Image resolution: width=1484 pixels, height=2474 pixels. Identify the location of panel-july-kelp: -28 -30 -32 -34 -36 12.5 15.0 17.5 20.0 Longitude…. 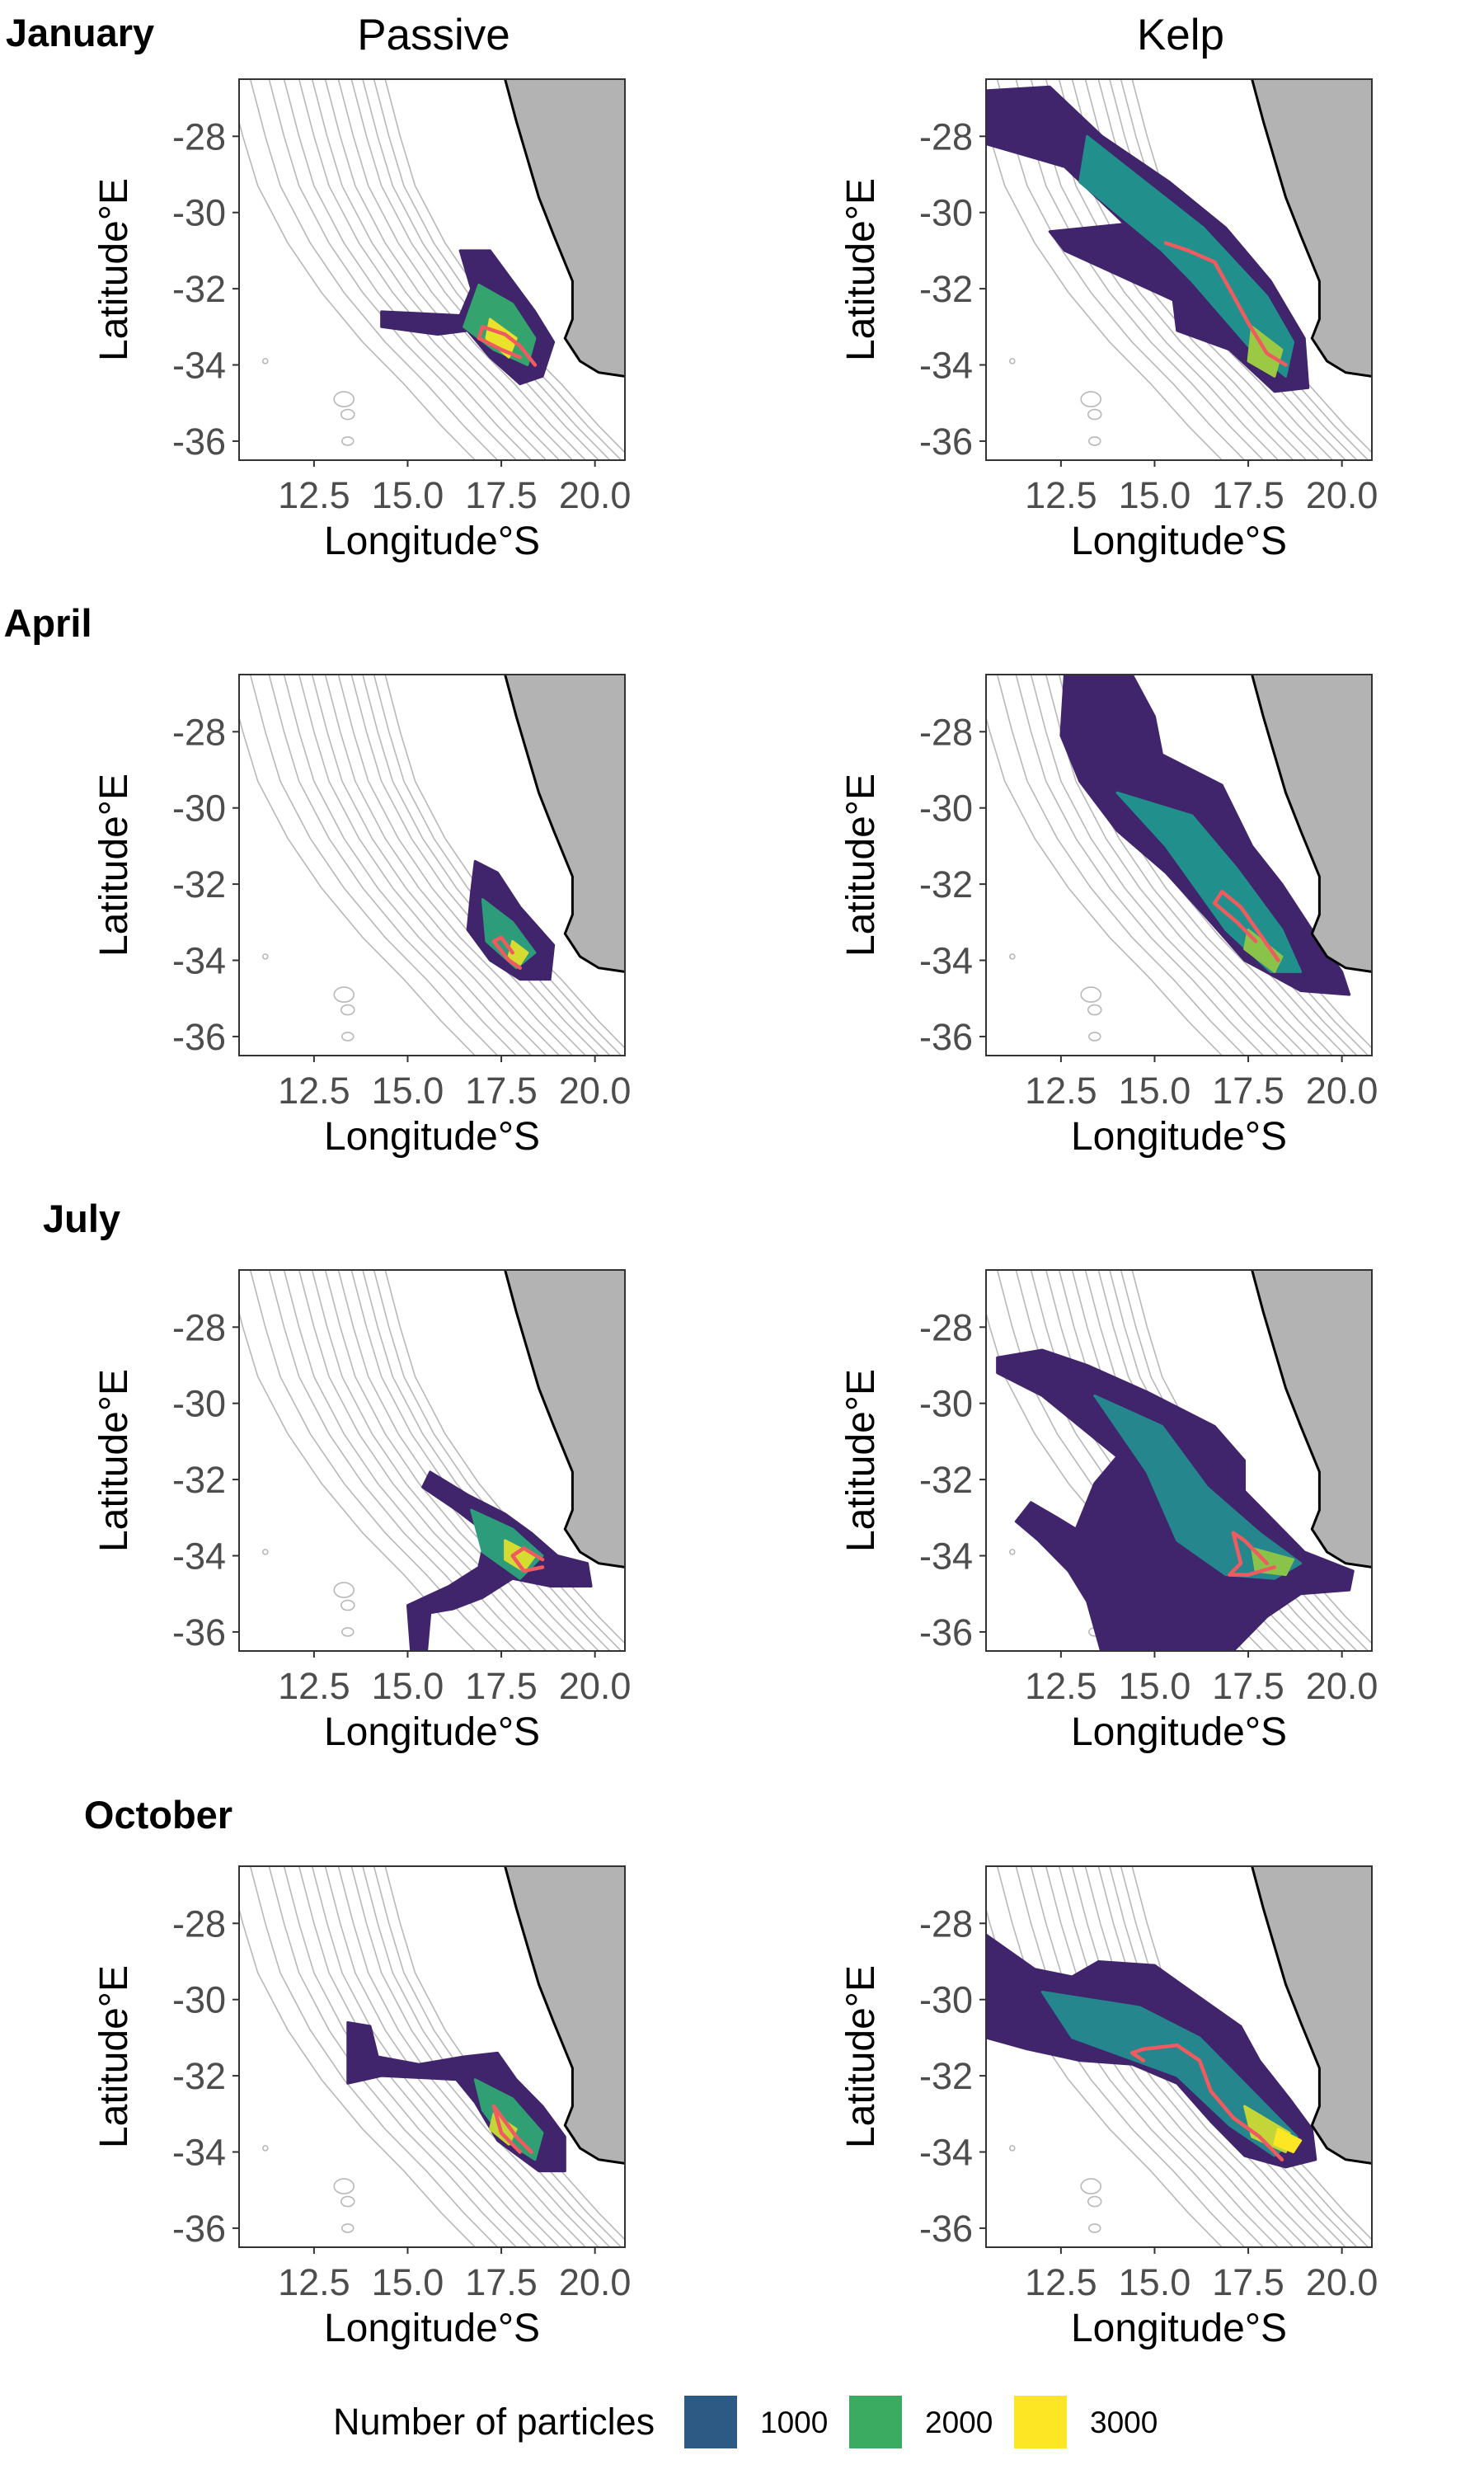
(1109, 1510).